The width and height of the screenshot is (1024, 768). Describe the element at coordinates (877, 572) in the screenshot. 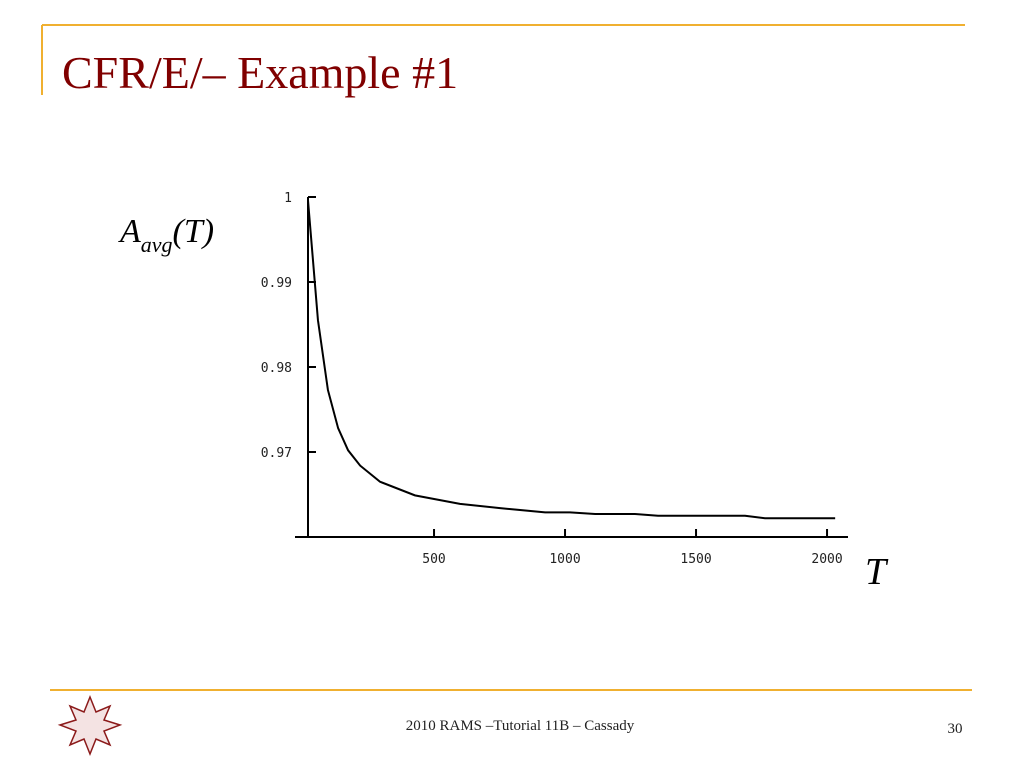

I see `x-axis-label: T` at that location.